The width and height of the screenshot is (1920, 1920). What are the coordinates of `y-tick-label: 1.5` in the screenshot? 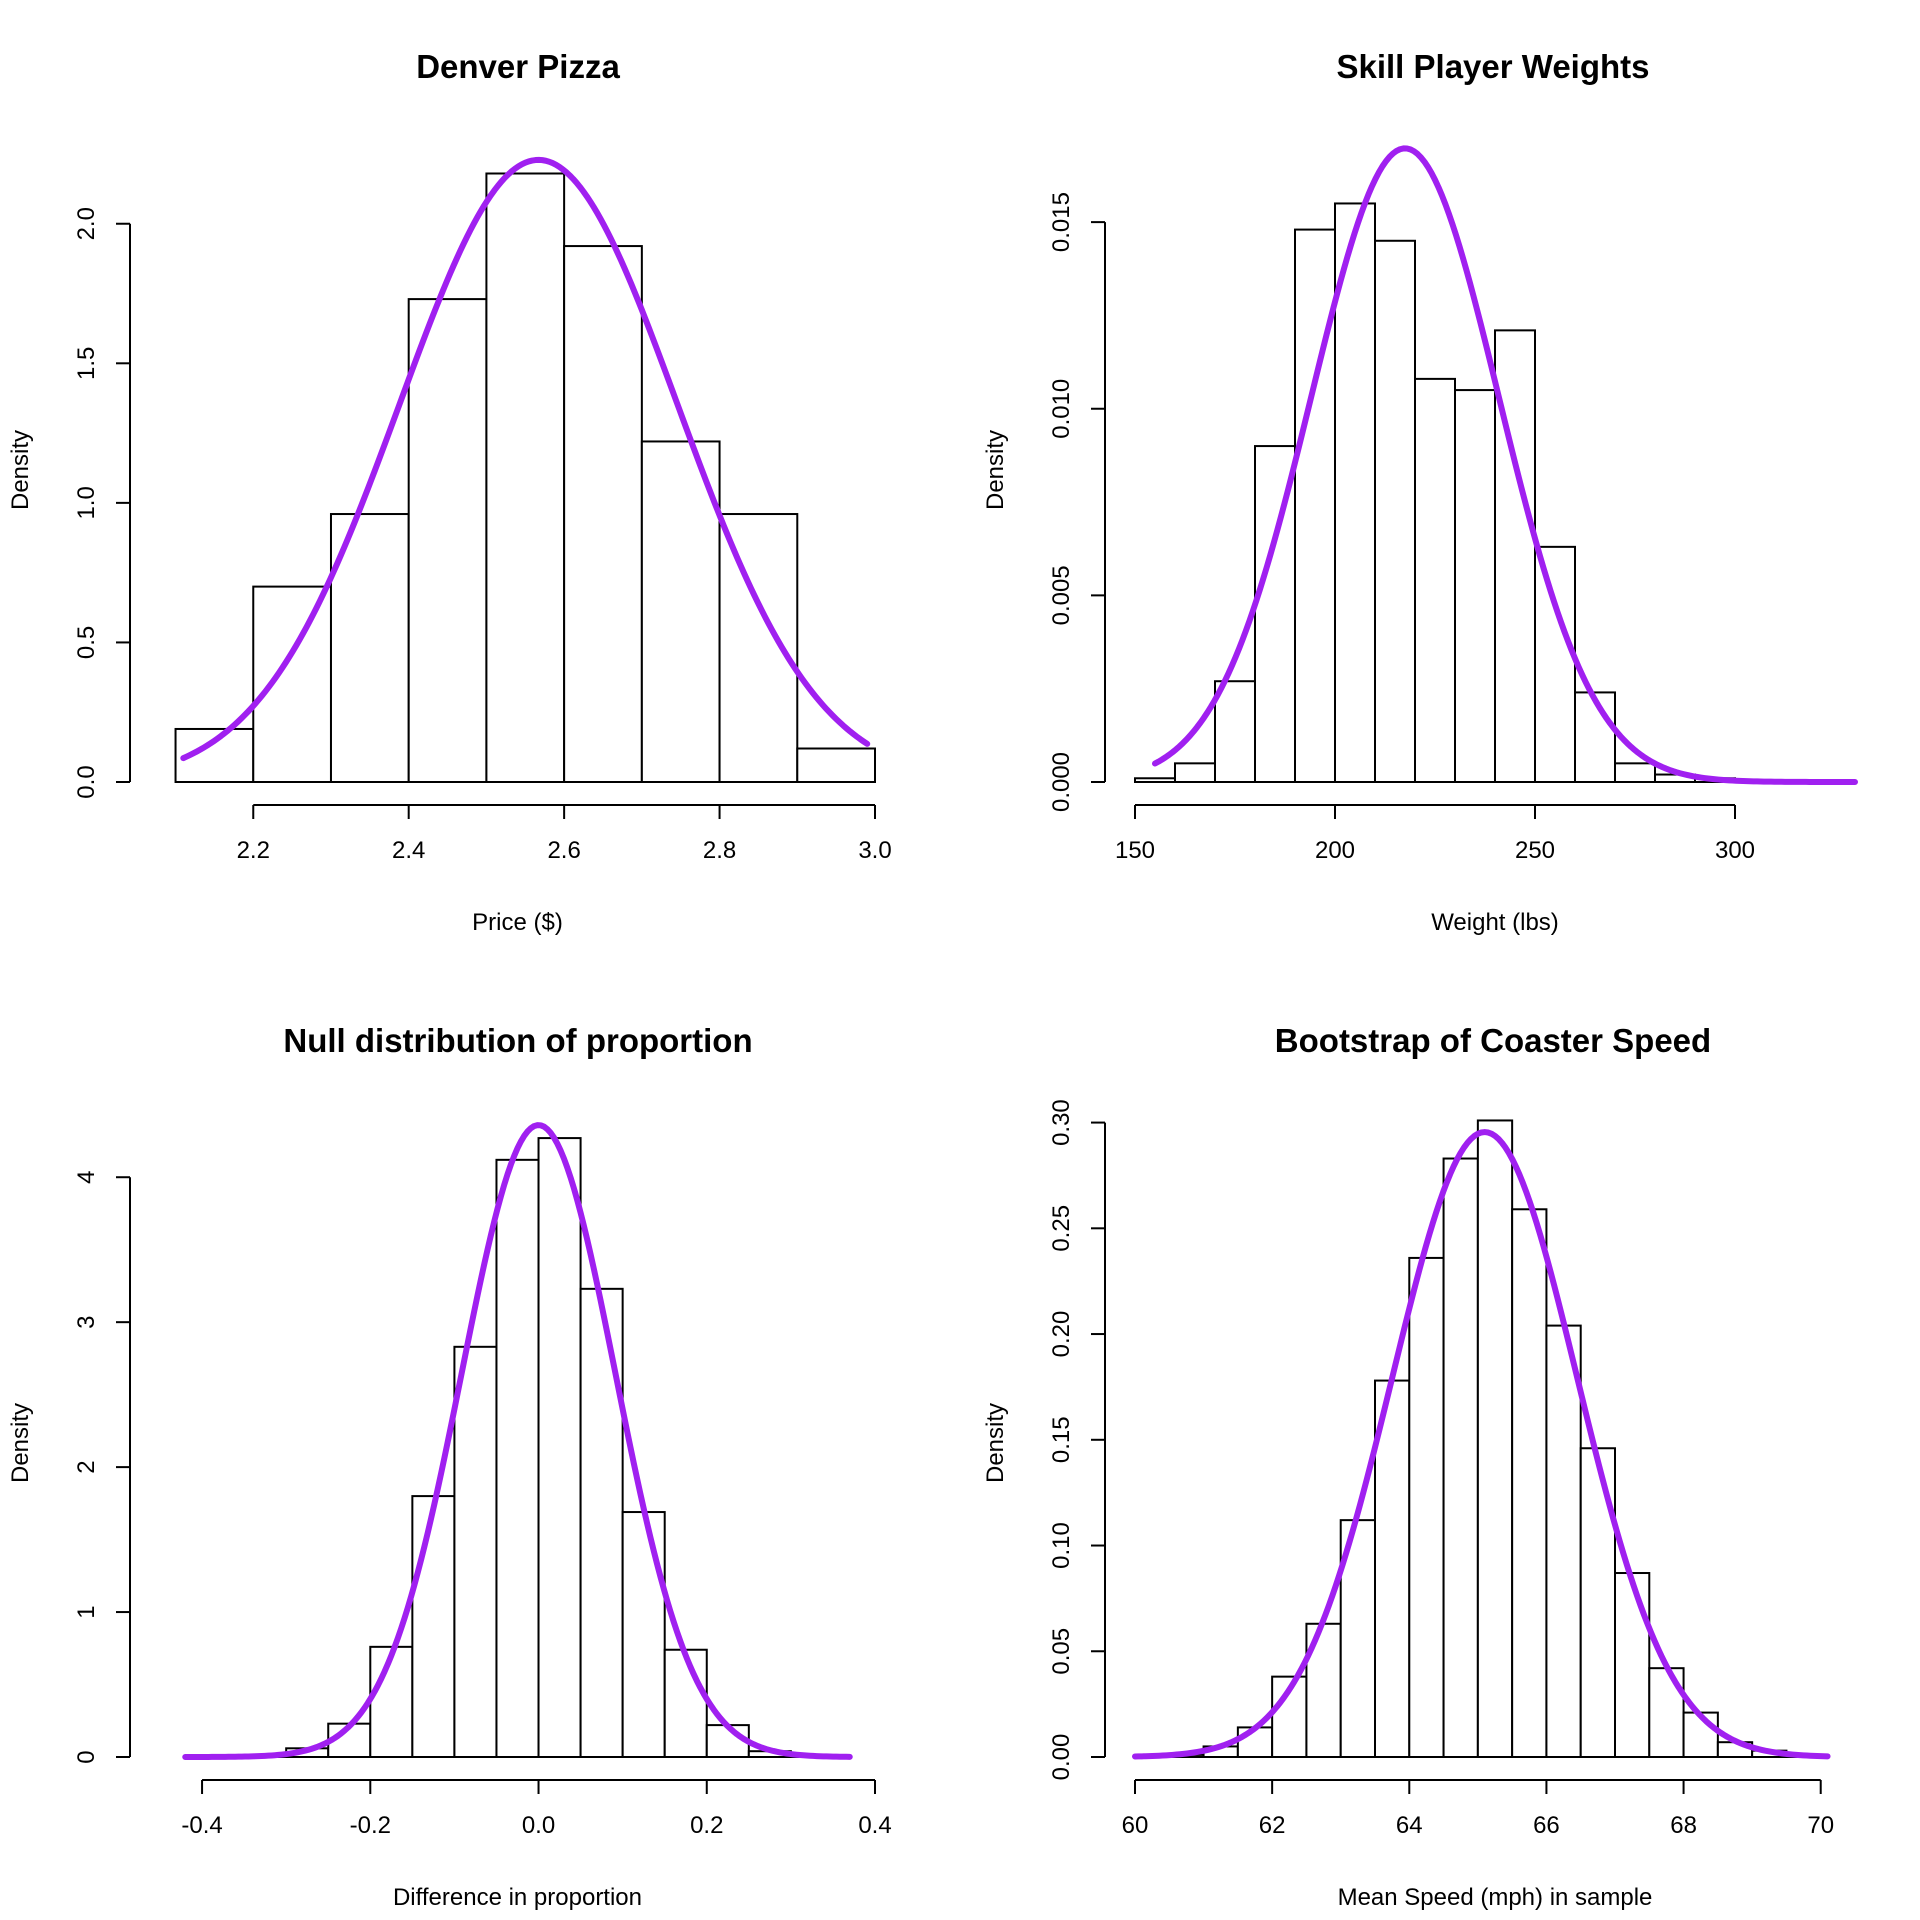 It's located at (86, 363).